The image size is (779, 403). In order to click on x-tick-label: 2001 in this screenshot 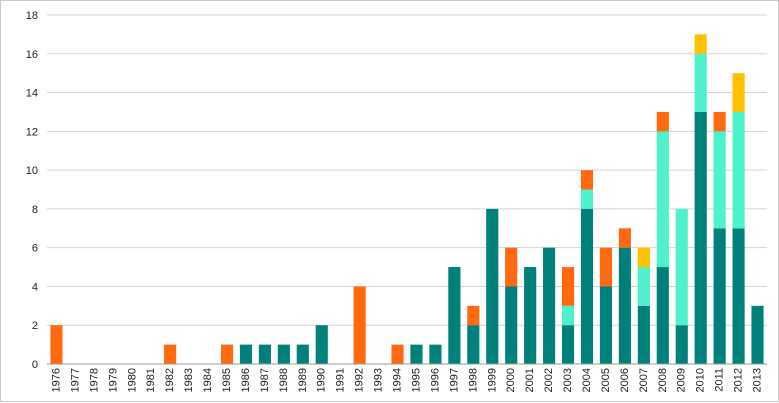, I will do `click(530, 380)`.